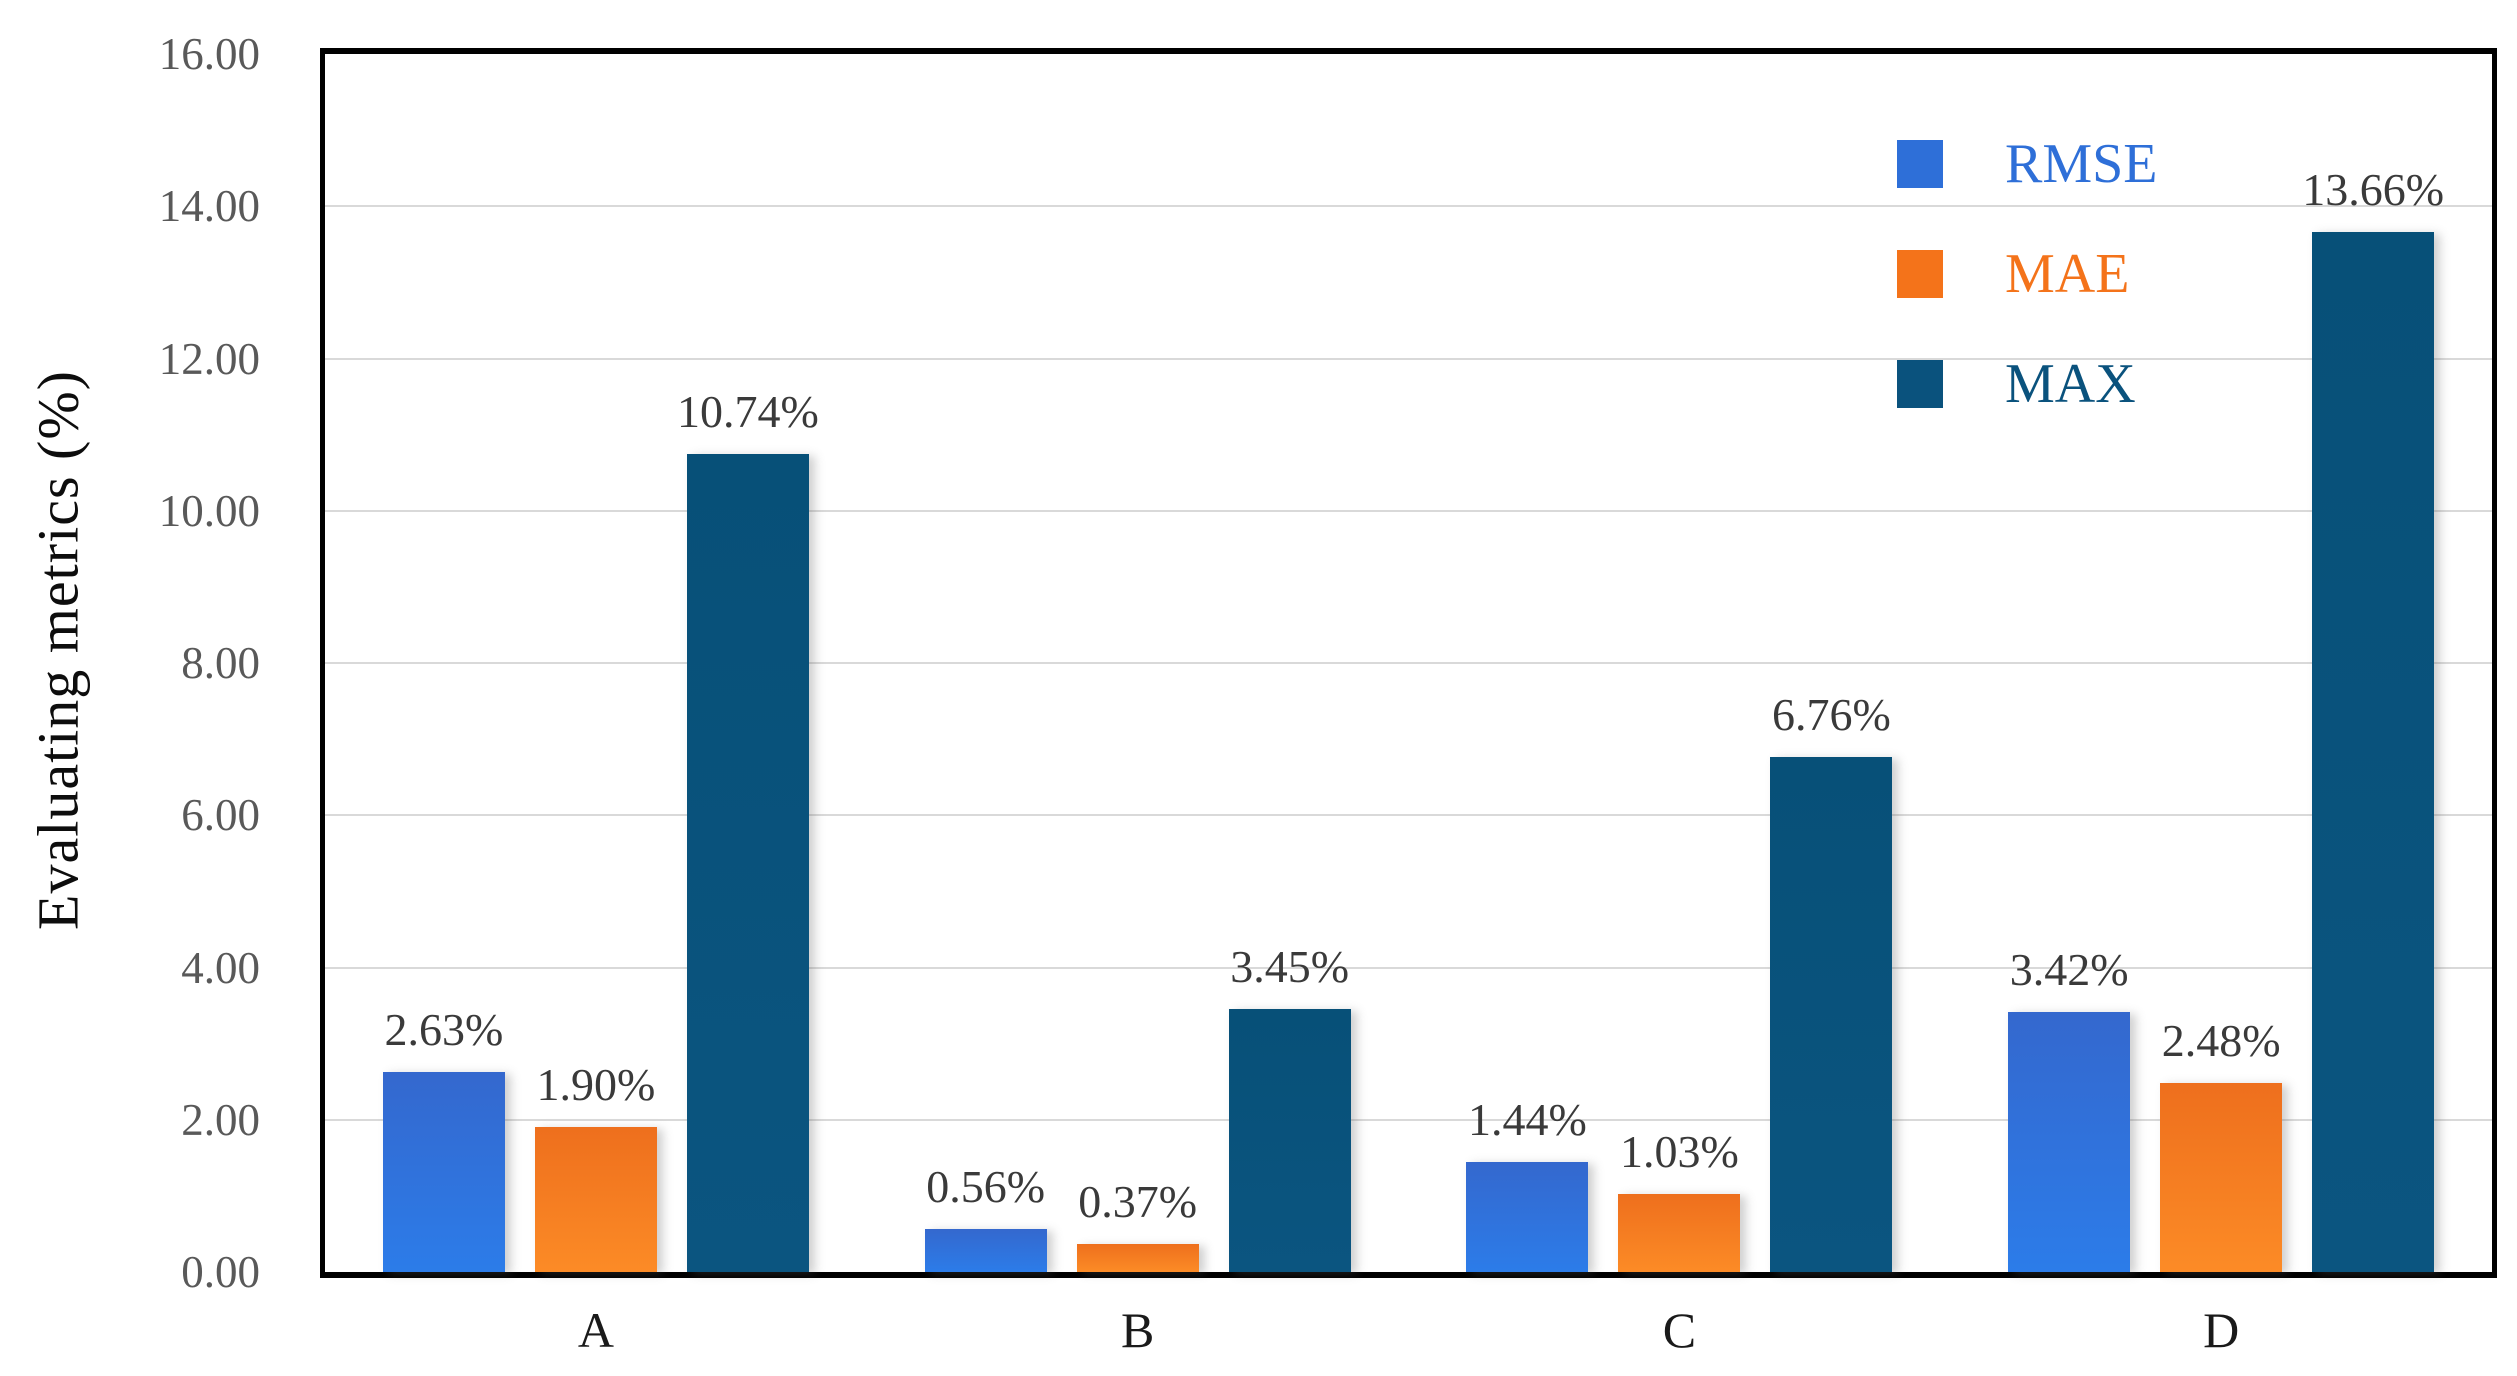 This screenshot has height=1376, width=2517. Describe the element at coordinates (2070, 384) in the screenshot. I see `legend-label-max: MAX` at that location.